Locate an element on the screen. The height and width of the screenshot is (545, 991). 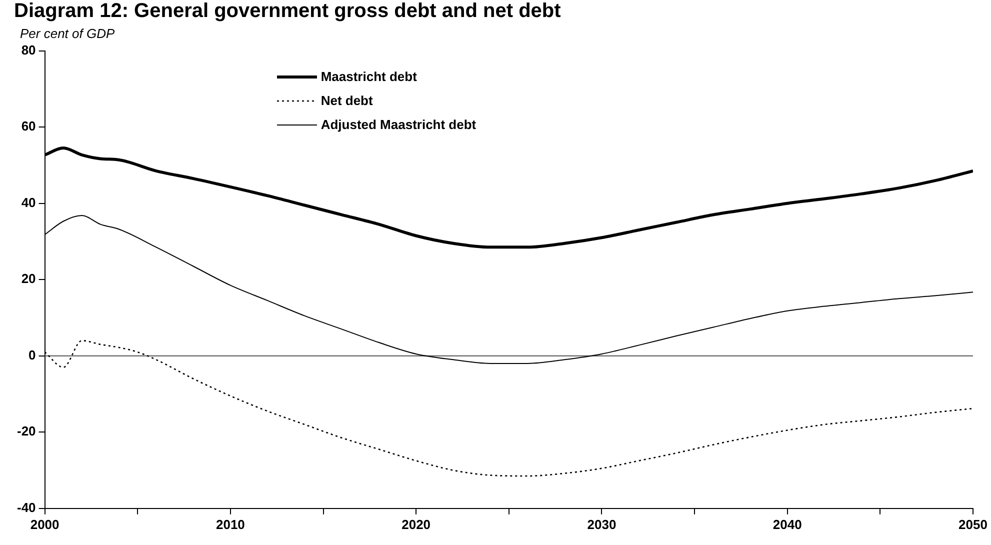
y-tick-label: -20 is located at coordinates (26, 431).